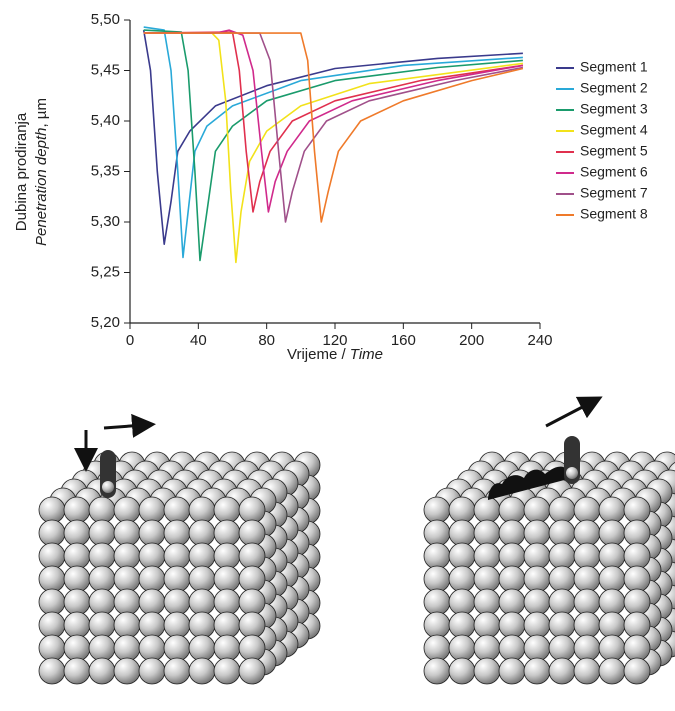  I want to click on legend-label: Segment 1, so click(614, 67).